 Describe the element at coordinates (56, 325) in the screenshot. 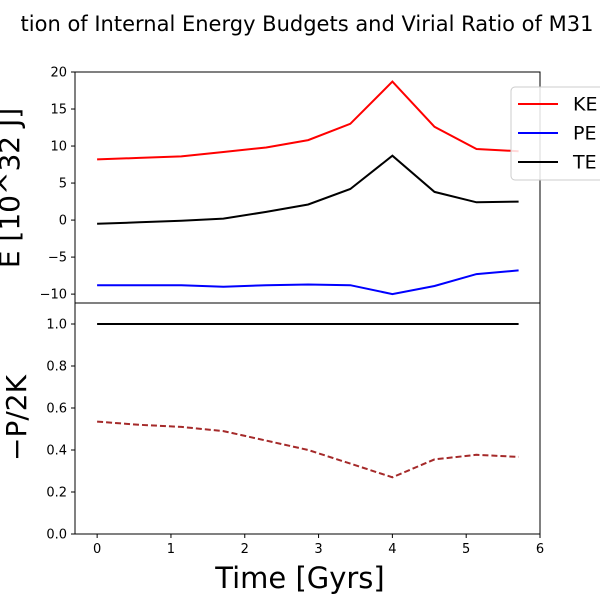

I see `y-tick-label: 1.0` at that location.